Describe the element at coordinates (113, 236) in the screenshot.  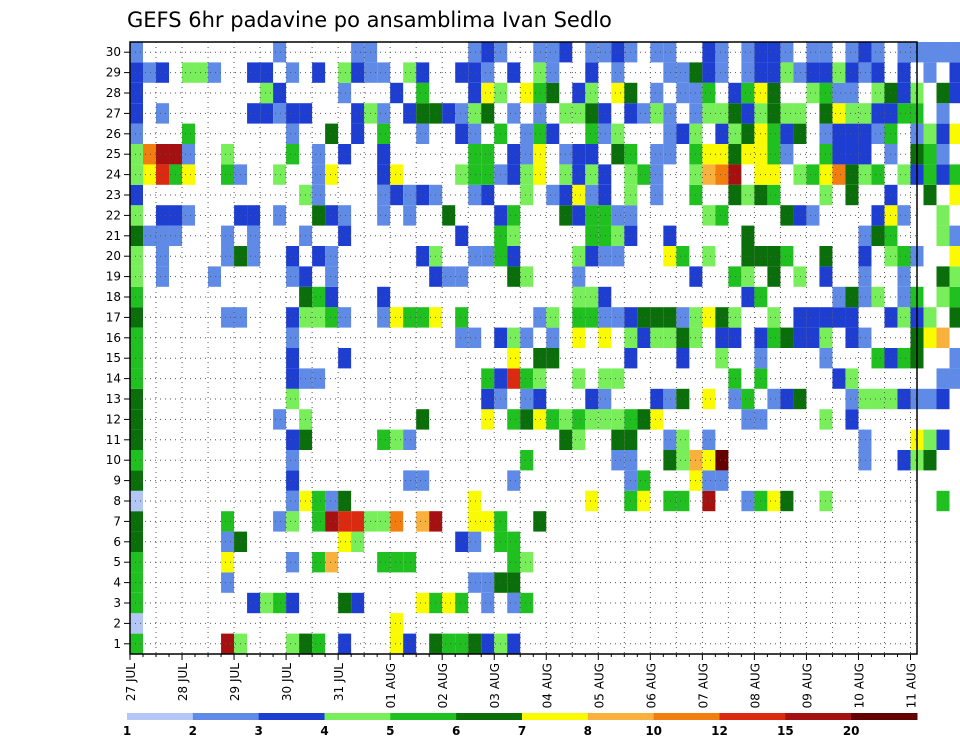
I see `y-tick-label: 21` at that location.